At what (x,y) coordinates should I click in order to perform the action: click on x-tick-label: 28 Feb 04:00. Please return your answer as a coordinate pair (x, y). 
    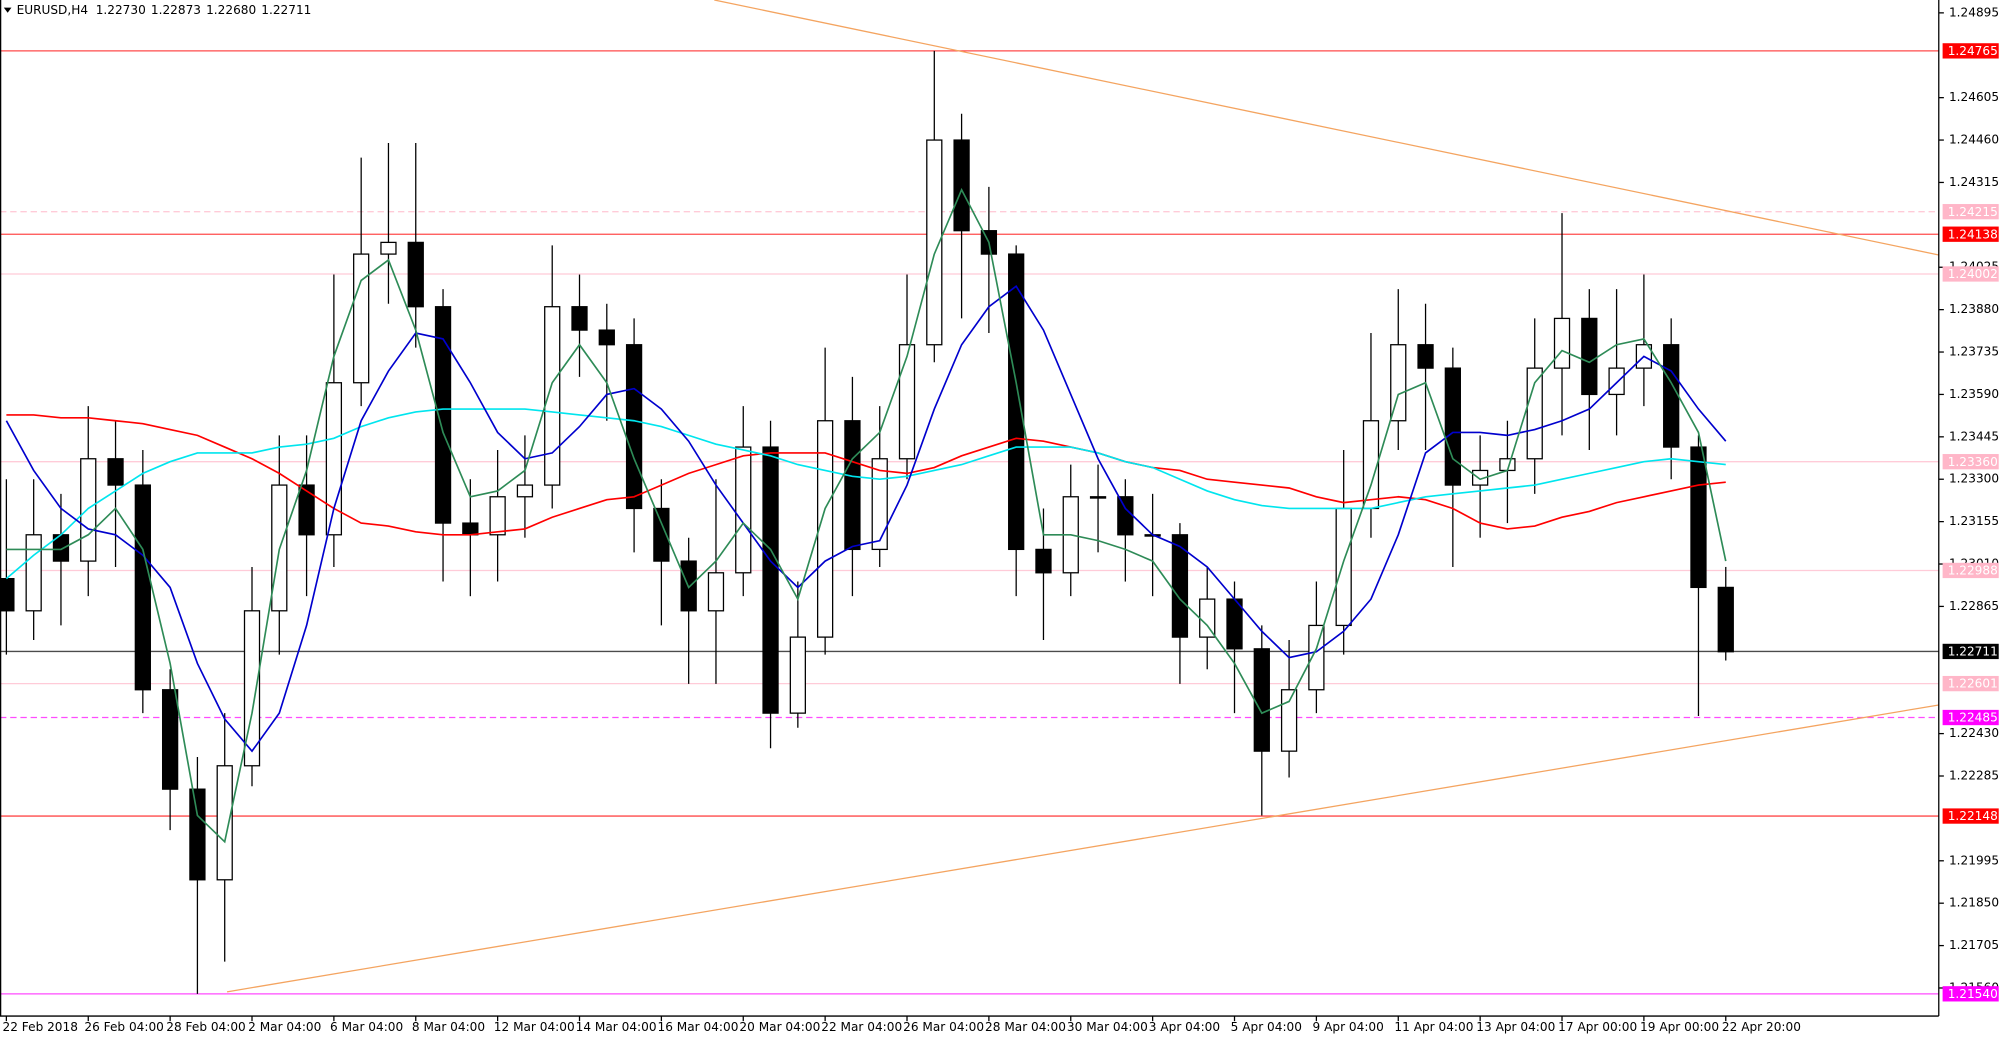
    Looking at the image, I should click on (205, 1027).